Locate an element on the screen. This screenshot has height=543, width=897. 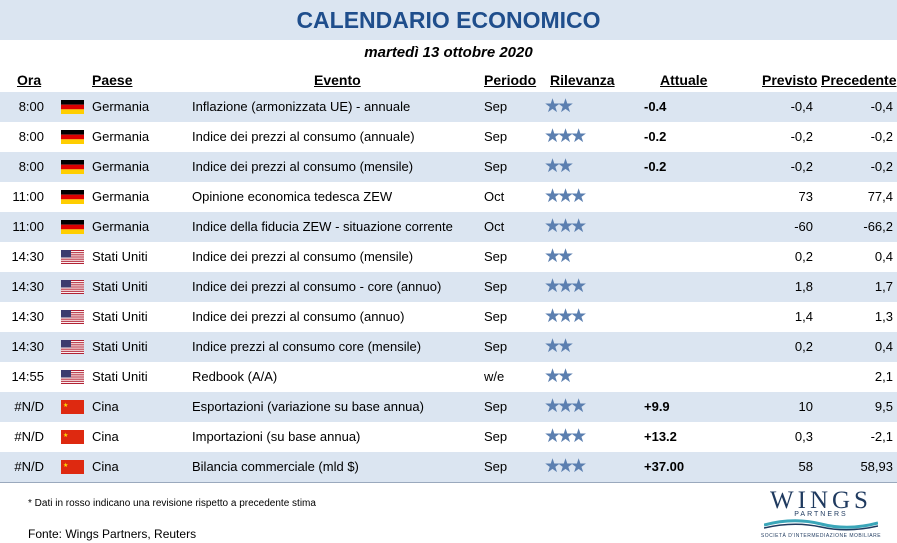
row-evento: Esportazioni (variazione su base annua) is located at coordinates (308, 406).